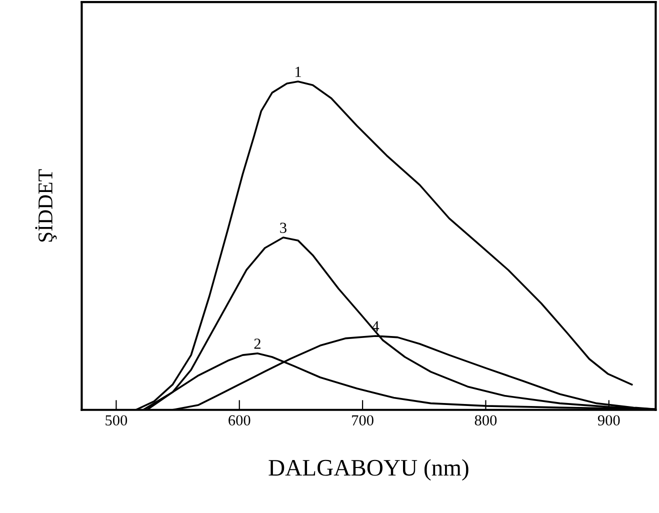  What do you see at coordinates (46, 205) in the screenshot?
I see `y-axis-title: ŞİDDET` at bounding box center [46, 205].